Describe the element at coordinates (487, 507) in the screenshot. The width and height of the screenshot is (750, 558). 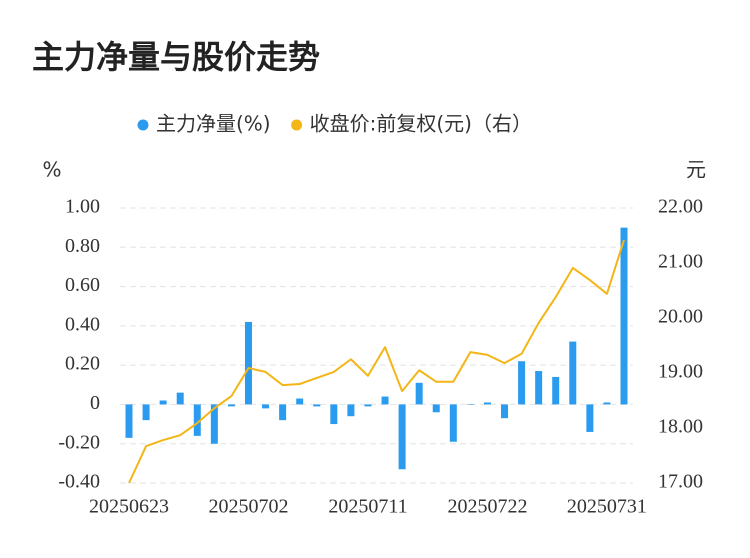
I see `x-tick-label: 20250722` at that location.